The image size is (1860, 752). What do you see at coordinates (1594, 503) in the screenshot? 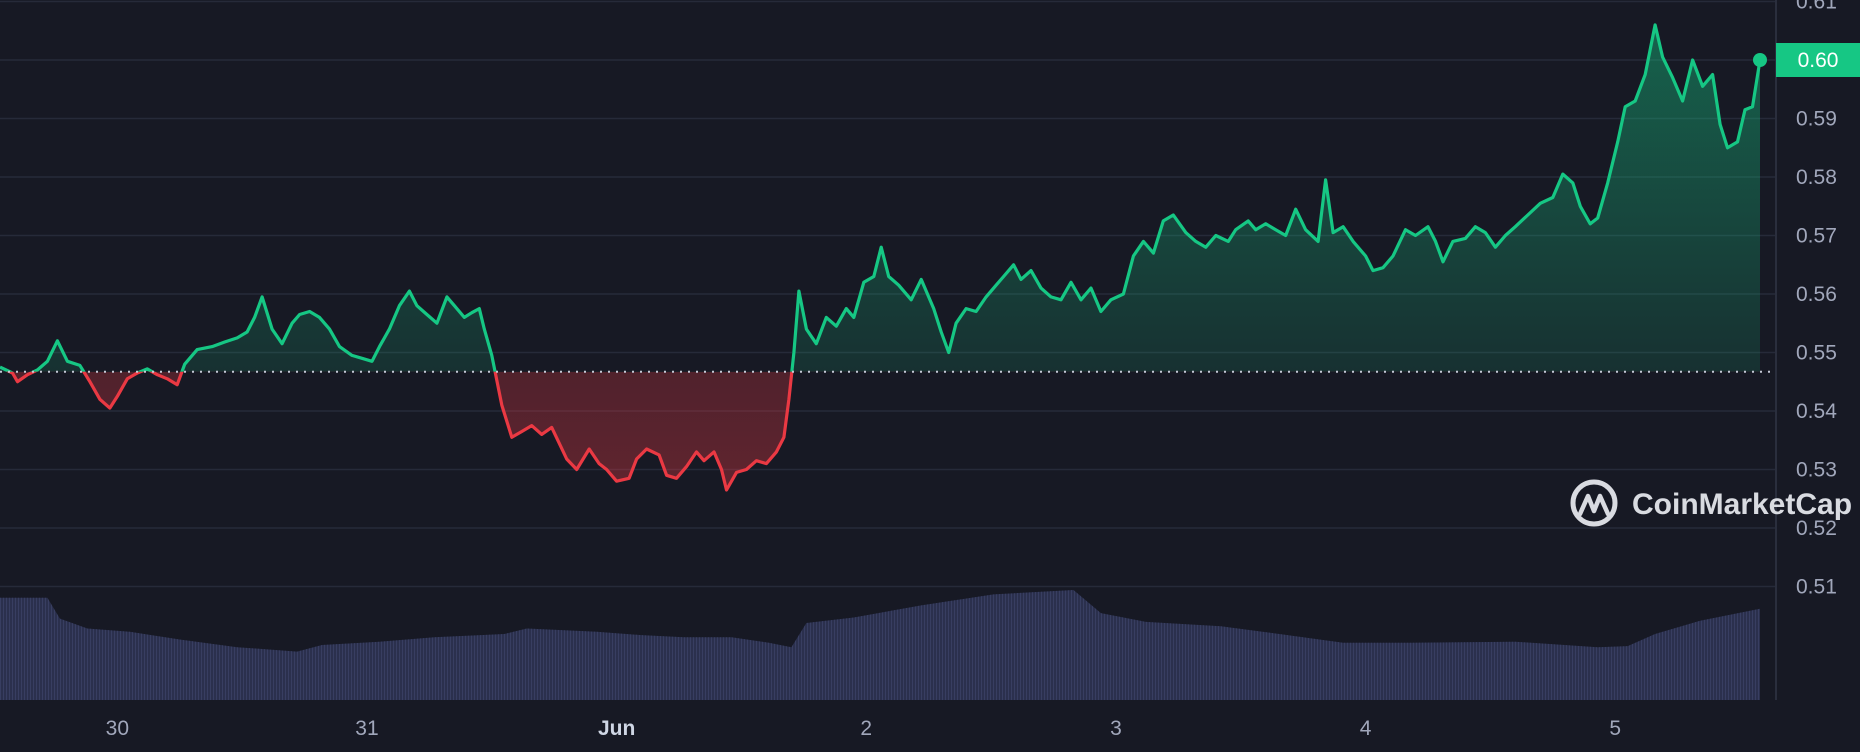
I see `coinmarketcap-logo-icon` at bounding box center [1594, 503].